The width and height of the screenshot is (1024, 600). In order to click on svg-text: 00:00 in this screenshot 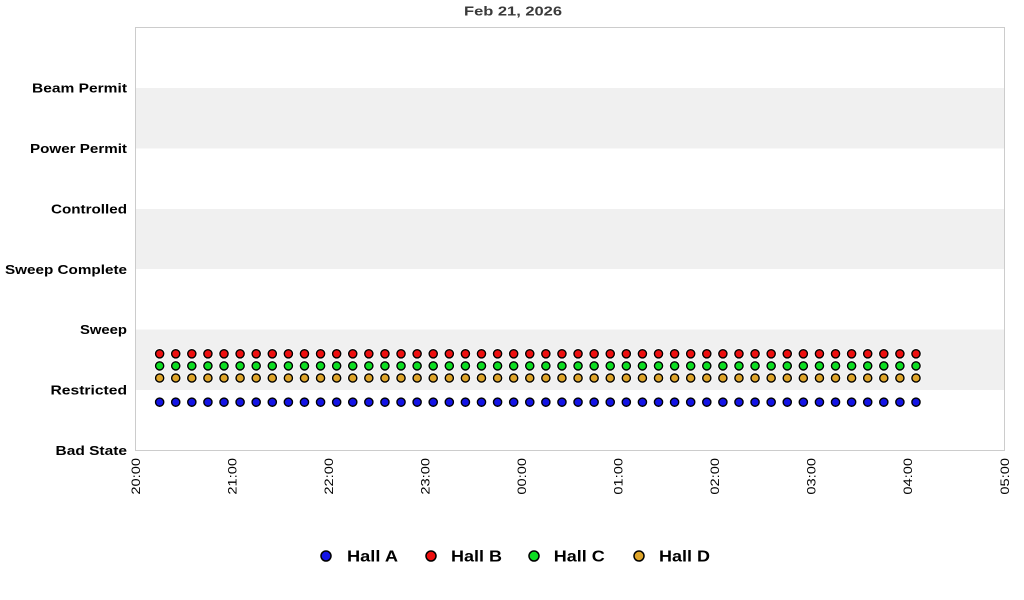, I will do `click(522, 476)`.